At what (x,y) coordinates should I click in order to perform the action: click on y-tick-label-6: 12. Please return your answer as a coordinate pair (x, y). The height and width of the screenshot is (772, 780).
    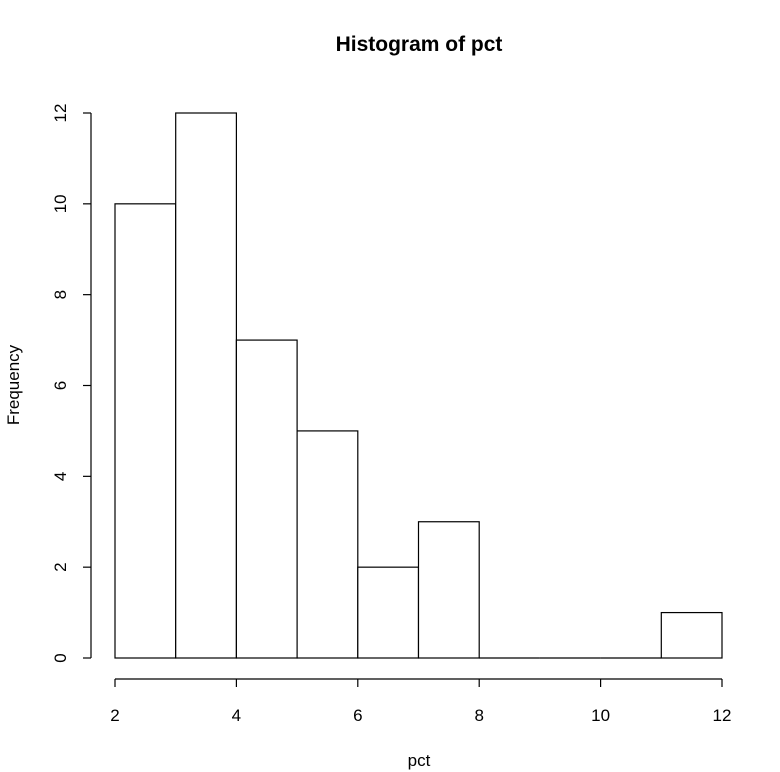
    Looking at the image, I should click on (60, 113).